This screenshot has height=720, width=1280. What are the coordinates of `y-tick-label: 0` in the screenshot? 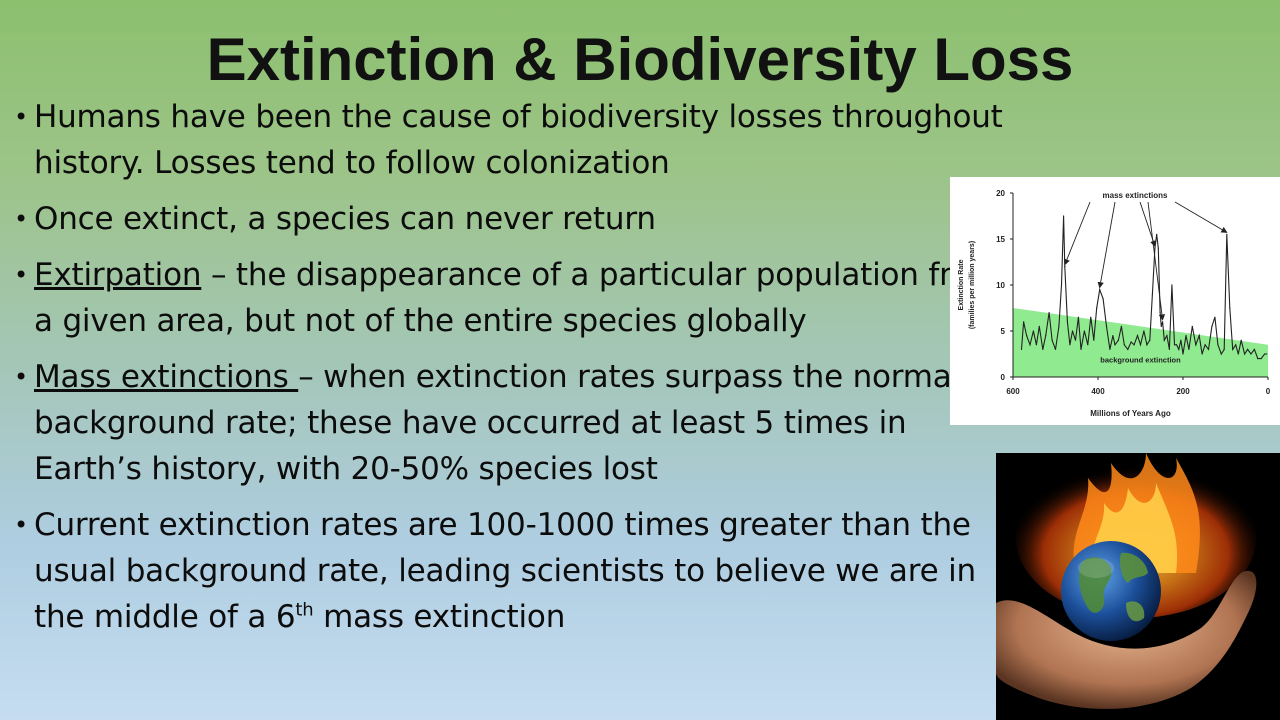 It's located at (1003, 377).